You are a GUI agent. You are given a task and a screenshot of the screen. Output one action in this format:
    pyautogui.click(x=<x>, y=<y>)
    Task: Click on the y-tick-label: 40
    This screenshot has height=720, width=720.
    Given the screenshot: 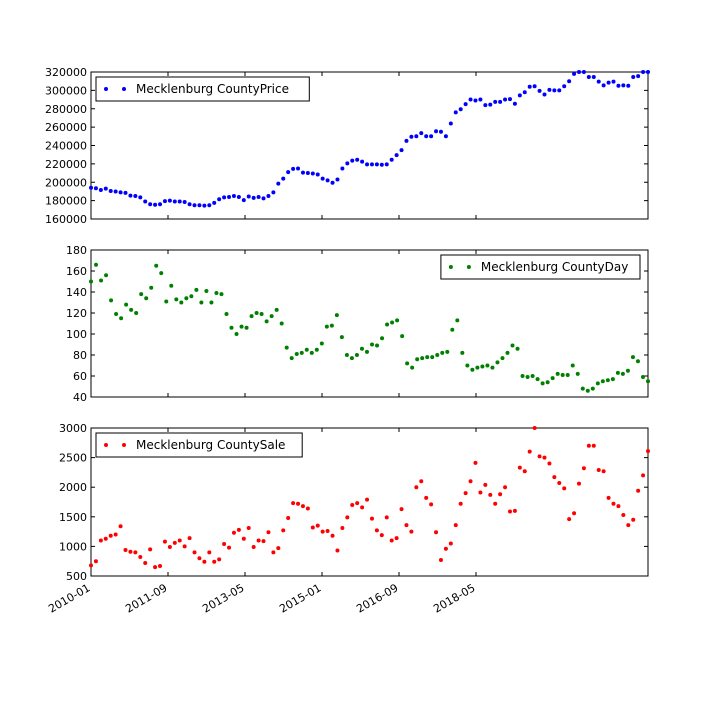 What is the action you would take?
    pyautogui.click(x=80, y=397)
    